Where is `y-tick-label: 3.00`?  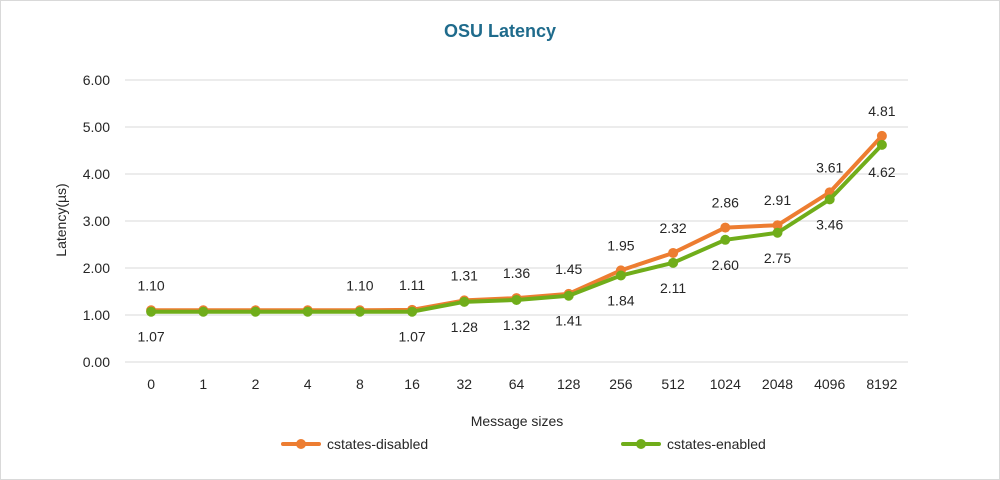
y-tick-label: 3.00 is located at coordinates (96, 221).